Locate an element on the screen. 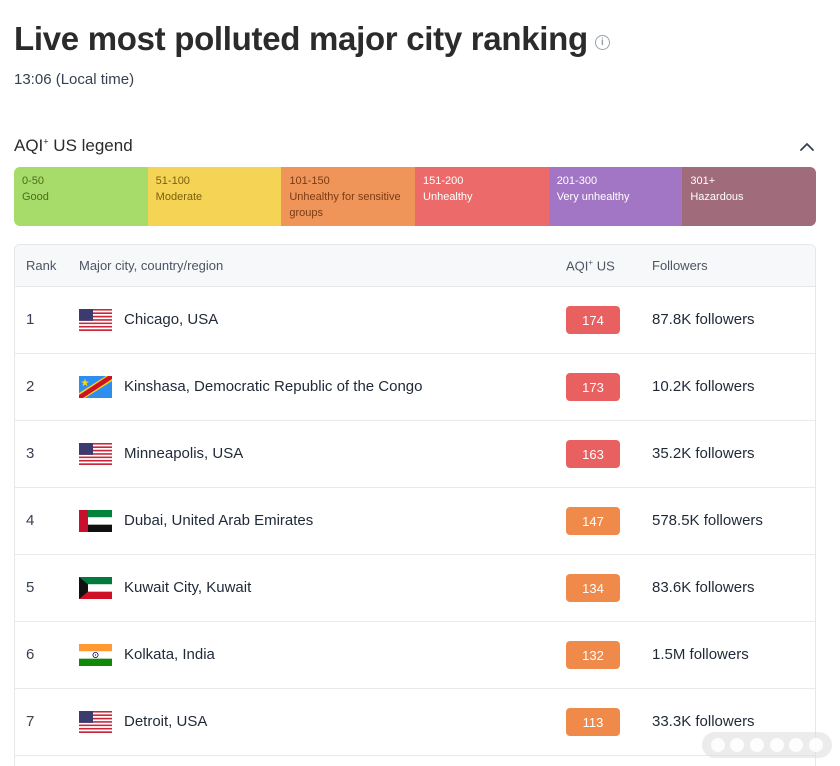 The height and width of the screenshot is (766, 840). legend-label: Moderate is located at coordinates (179, 197).